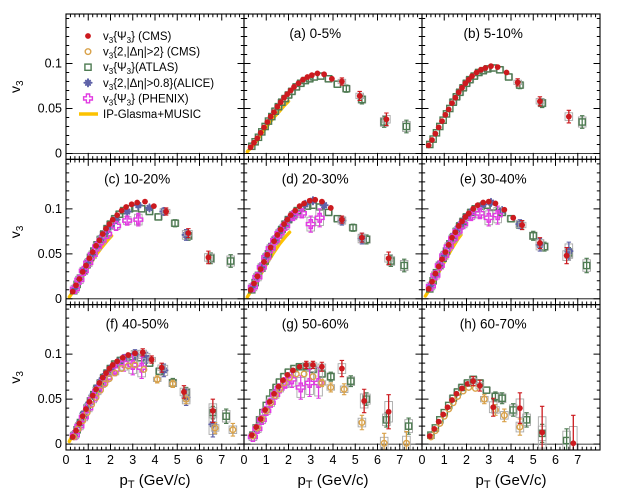 The height and width of the screenshot is (502, 623). Describe the element at coordinates (142, 54) in the screenshot. I see `legend-item-cms2: v3​{2,|Δη|>2} (CMS)` at that location.